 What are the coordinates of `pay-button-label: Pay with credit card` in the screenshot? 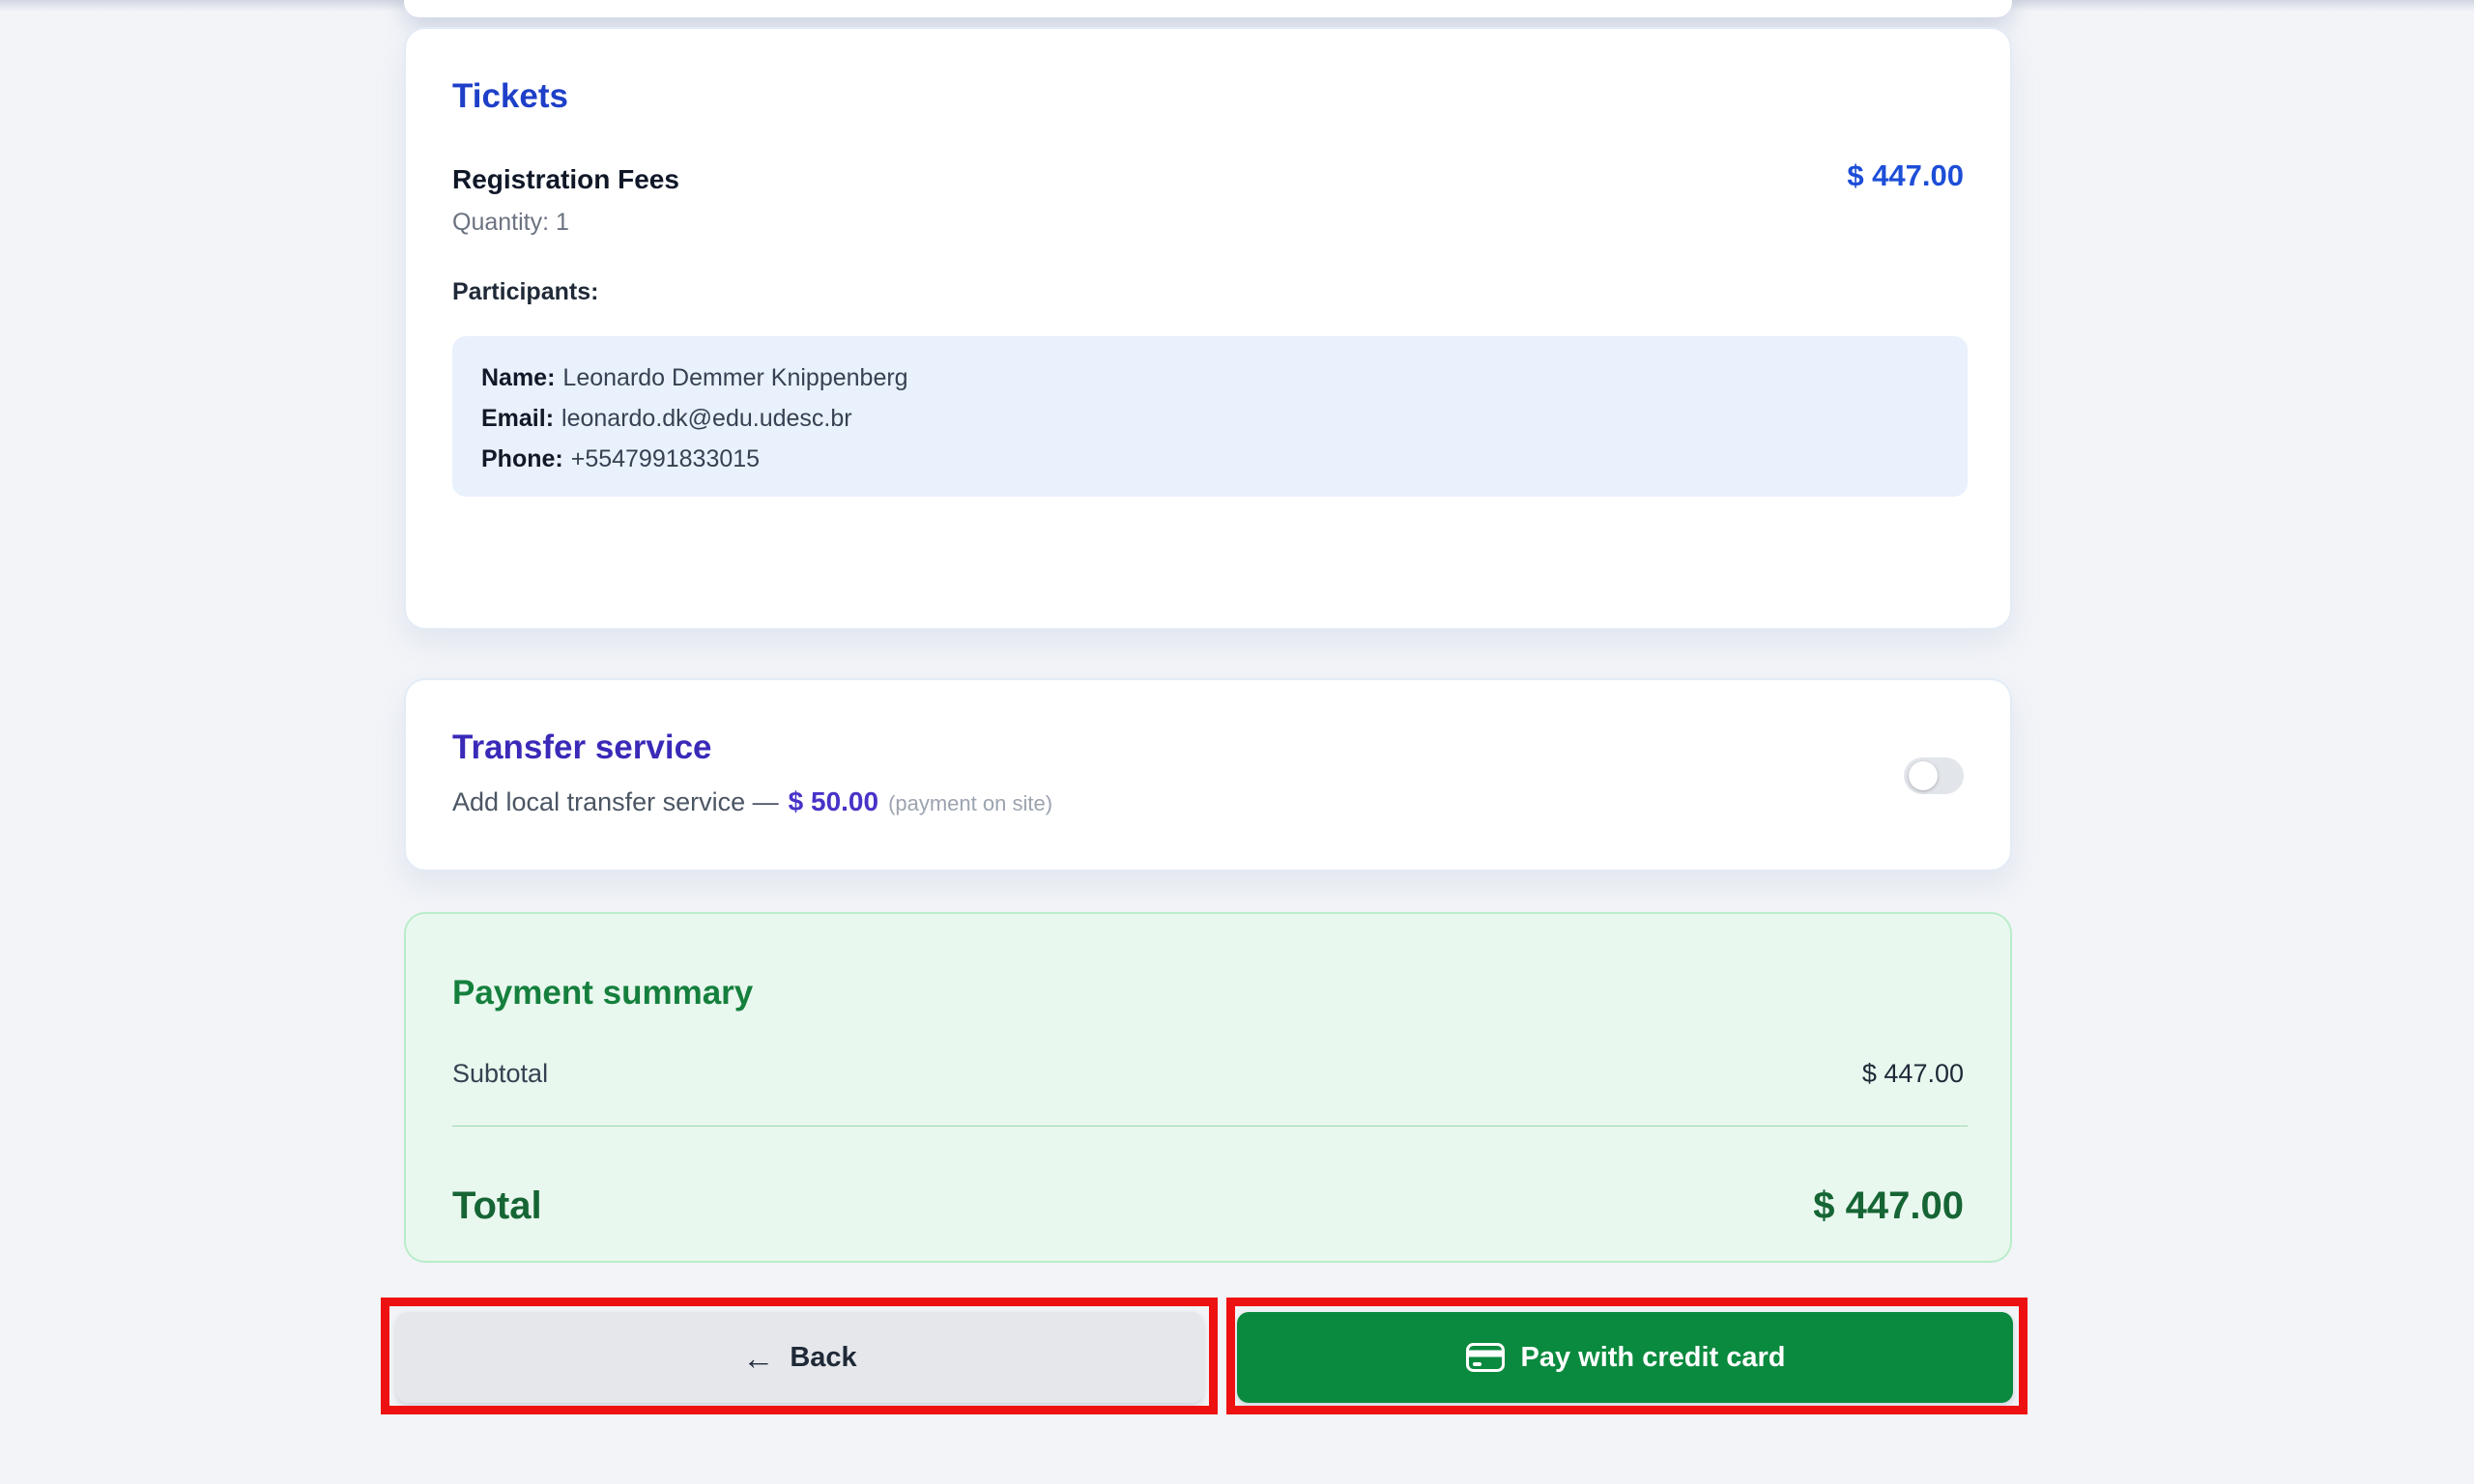 It's located at (1653, 1357).